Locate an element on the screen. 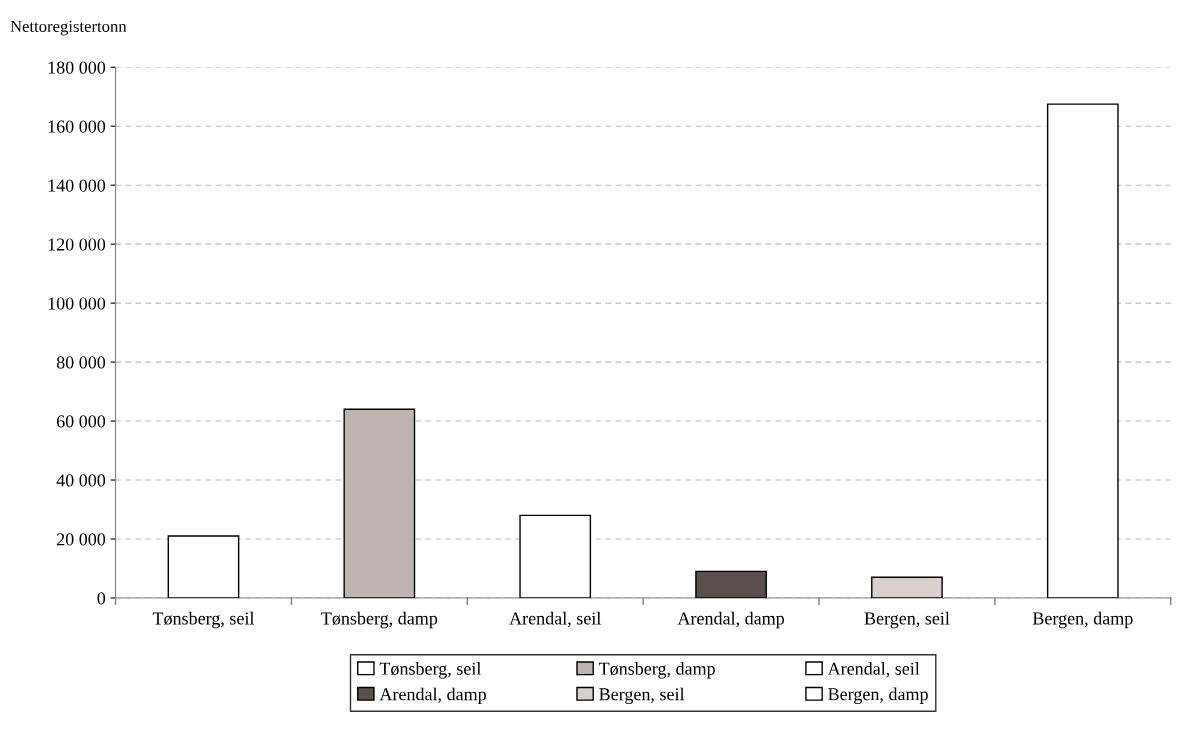 This screenshot has height=731, width=1179. y-tick-label: 160 000 is located at coordinates (77, 126).